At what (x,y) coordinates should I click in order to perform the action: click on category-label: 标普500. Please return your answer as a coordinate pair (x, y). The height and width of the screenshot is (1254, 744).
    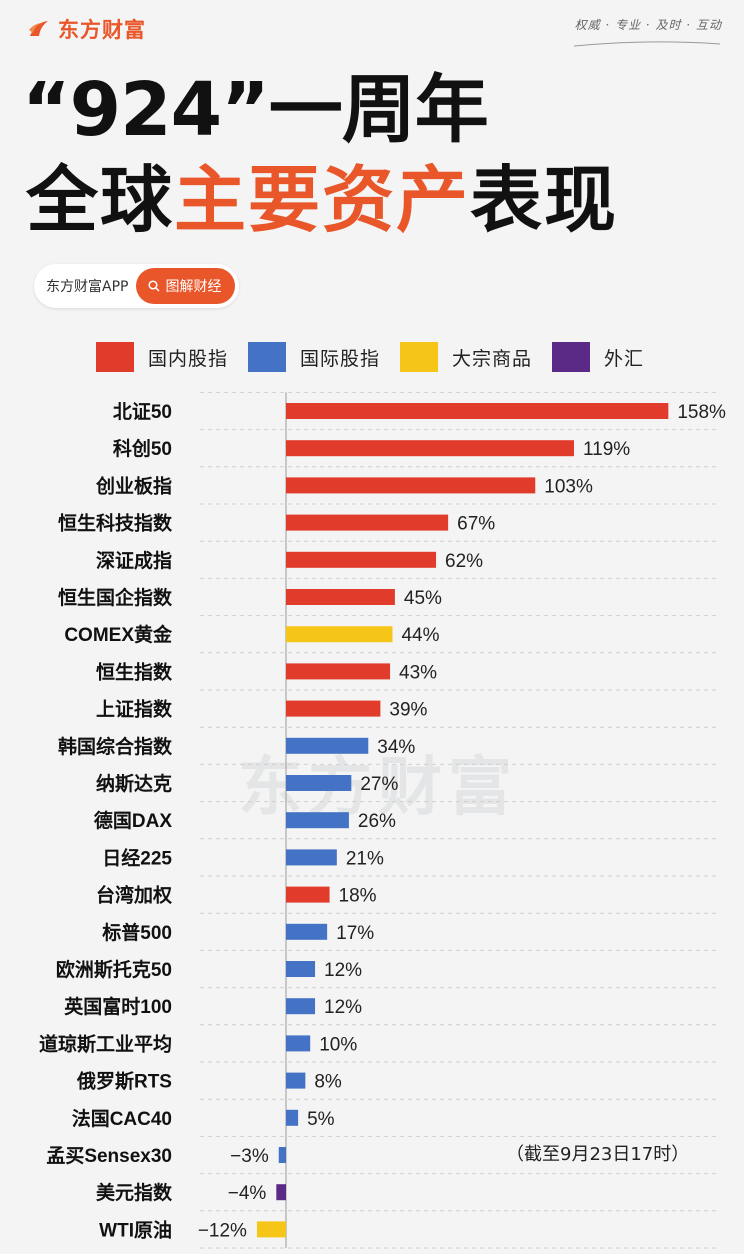
    Looking at the image, I should click on (137, 932).